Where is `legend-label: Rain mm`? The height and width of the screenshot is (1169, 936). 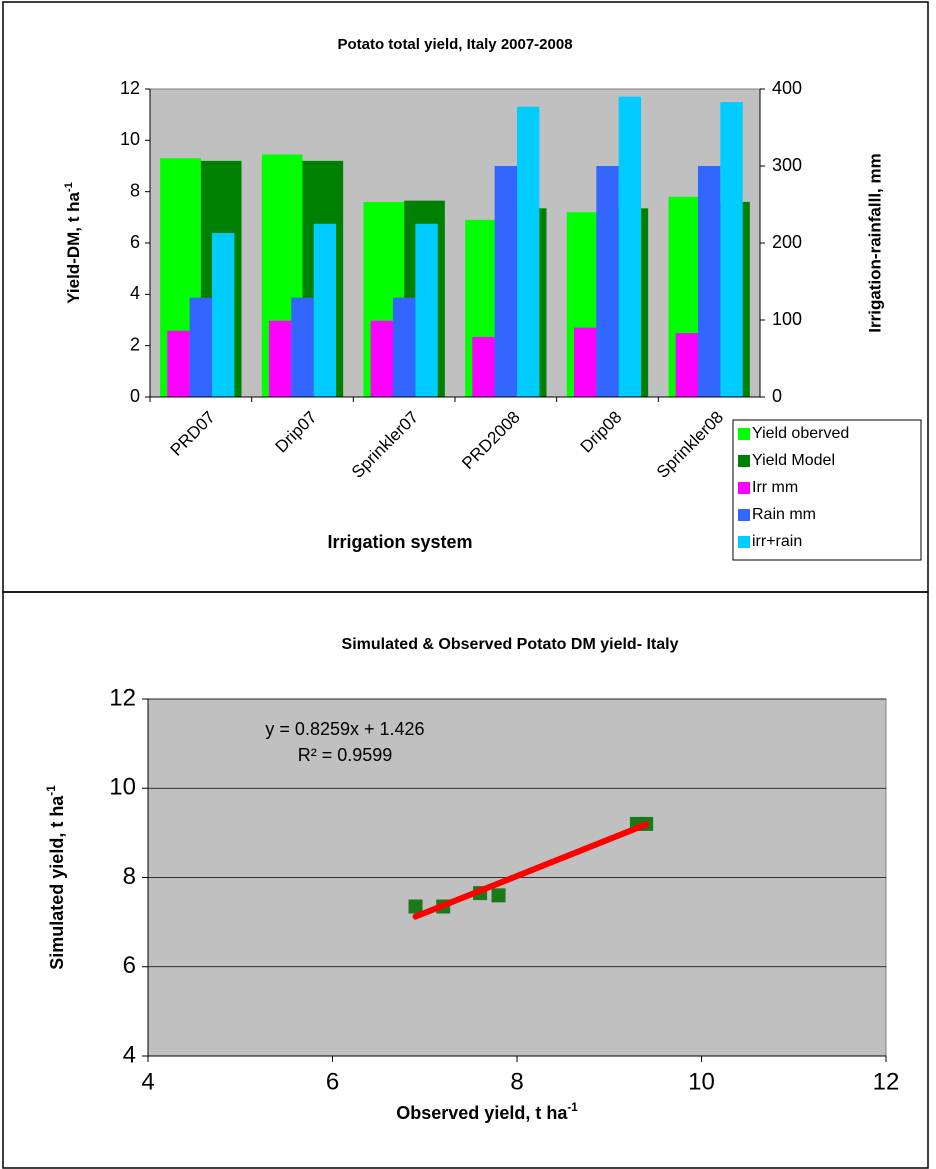
legend-label: Rain mm is located at coordinates (784, 514).